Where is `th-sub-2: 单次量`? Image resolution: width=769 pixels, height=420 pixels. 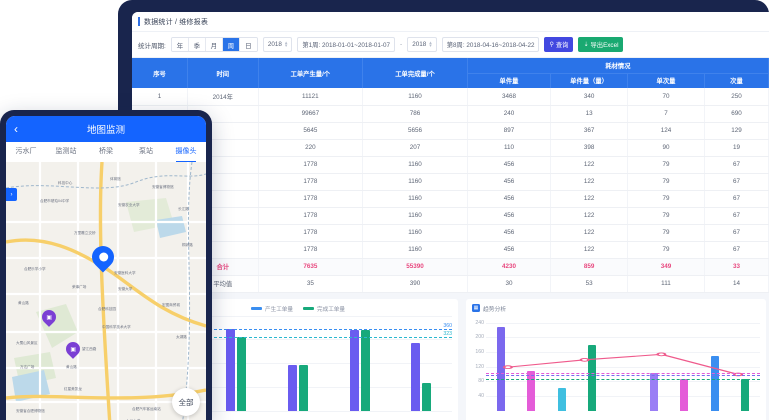
th-sub-2: 单次量 is located at coordinates (666, 80).